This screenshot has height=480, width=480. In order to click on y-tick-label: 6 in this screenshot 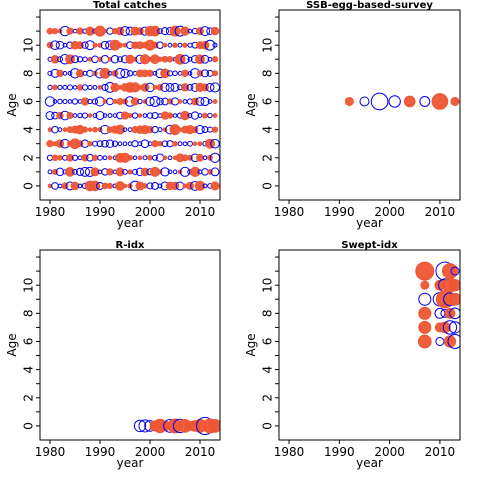, I will do `click(268, 102)`.